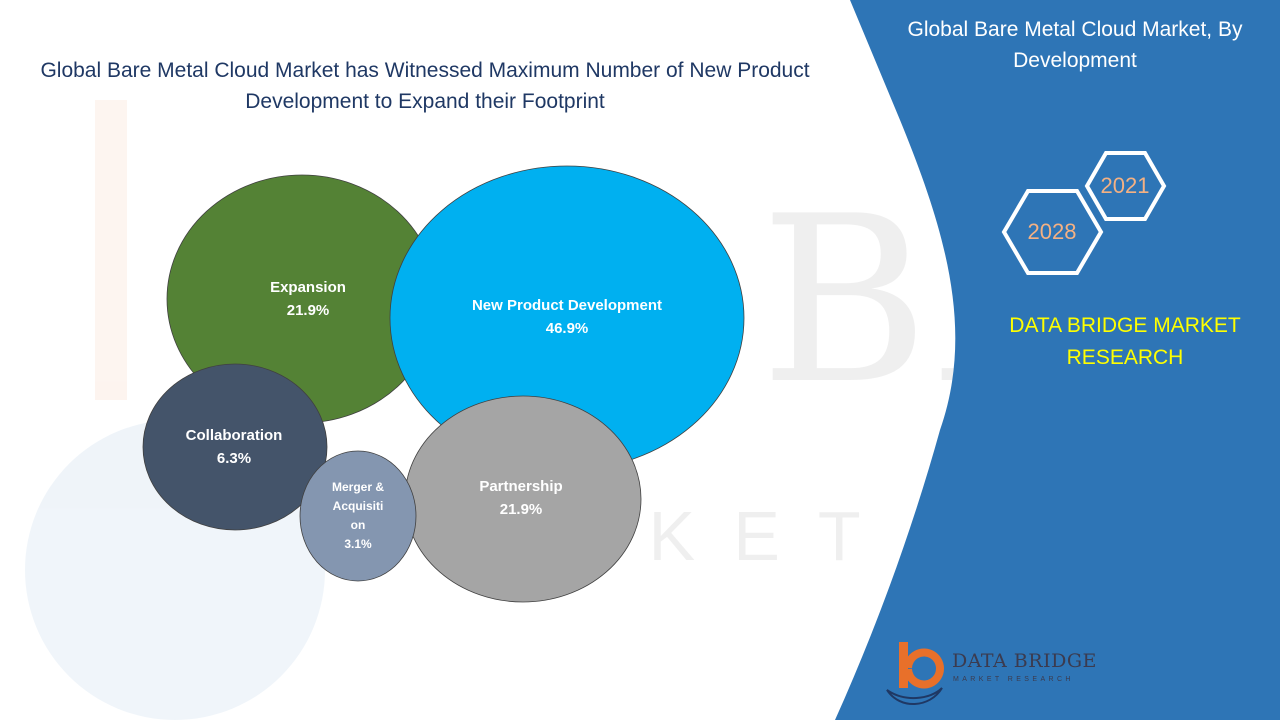  Describe the element at coordinates (358, 544) in the screenshot. I see `bubble-value: 3.1%` at that location.